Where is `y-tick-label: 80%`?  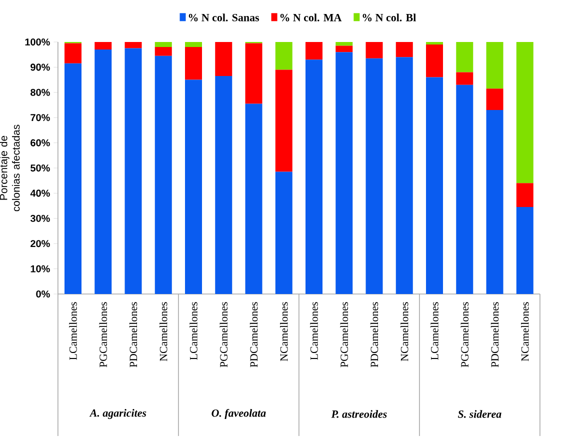
y-tick-label: 80% is located at coordinates (40, 92).